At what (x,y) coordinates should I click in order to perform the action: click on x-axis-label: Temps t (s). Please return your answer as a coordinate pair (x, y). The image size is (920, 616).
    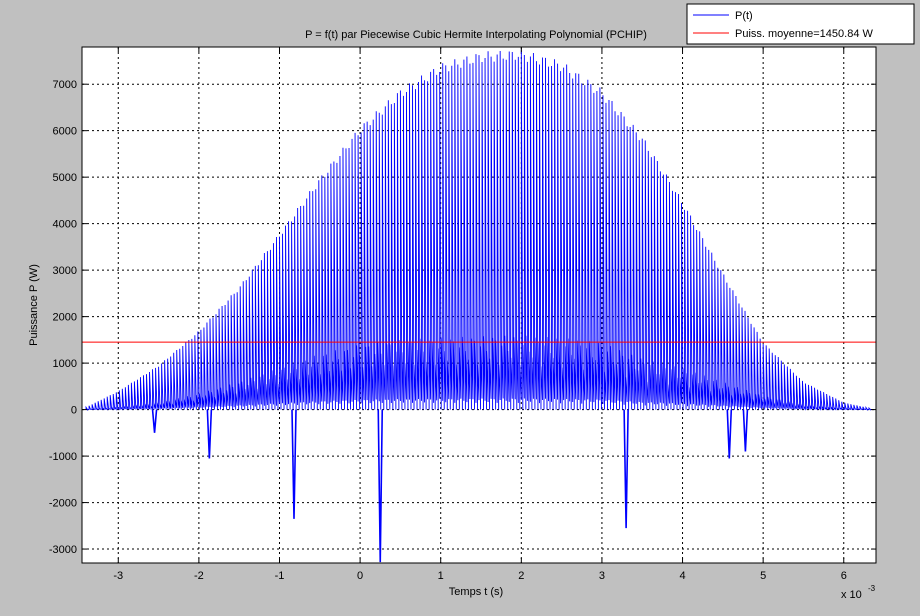
    Looking at the image, I should click on (476, 592).